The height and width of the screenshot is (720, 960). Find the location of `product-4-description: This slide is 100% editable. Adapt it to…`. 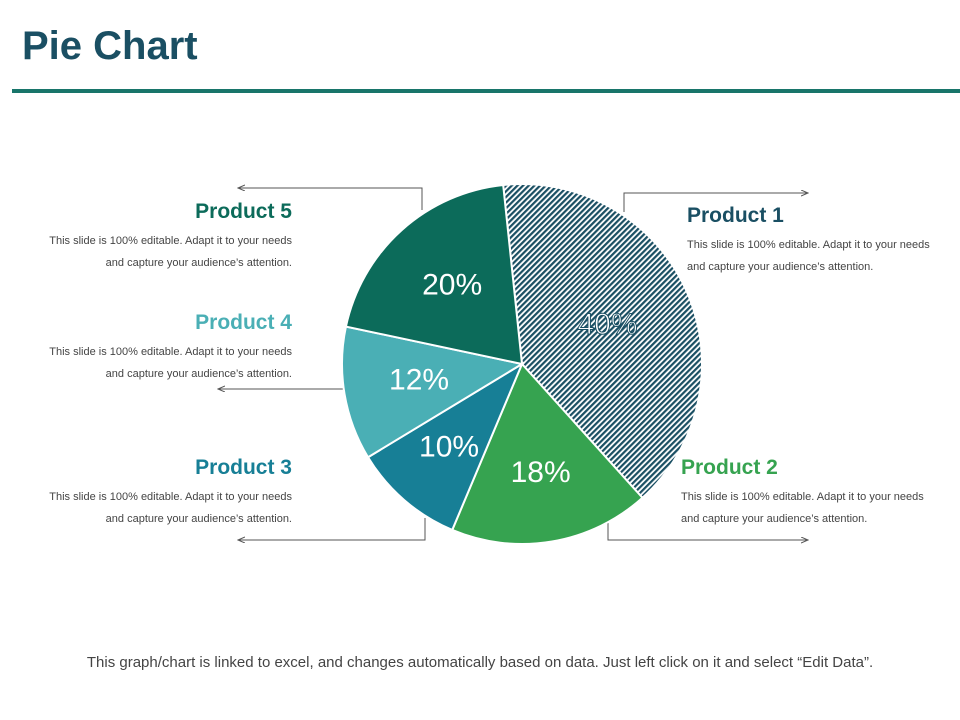

product-4-description: This slide is 100% editable. Adapt it to… is located at coordinates (170, 363).